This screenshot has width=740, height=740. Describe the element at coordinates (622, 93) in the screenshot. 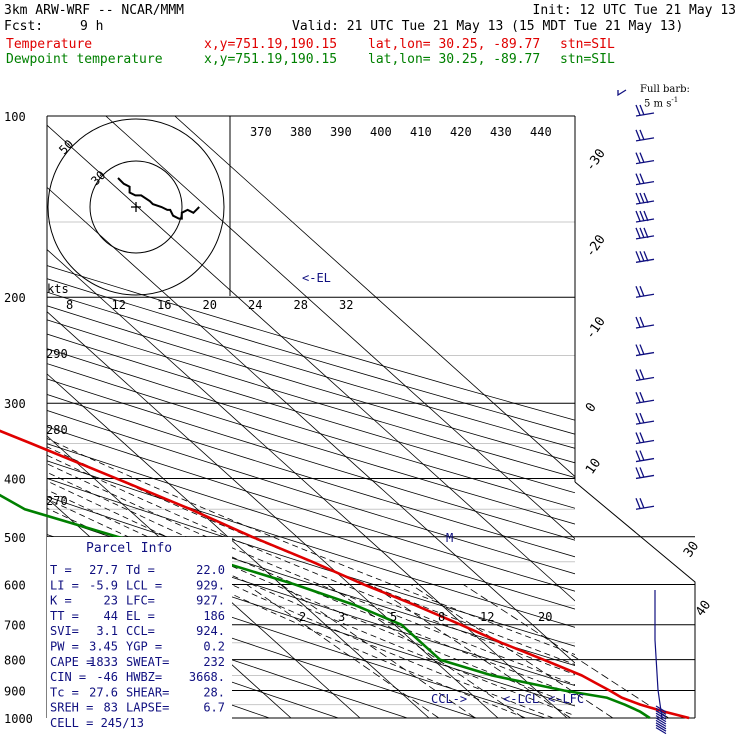

I see `barb-legend-sample` at that location.